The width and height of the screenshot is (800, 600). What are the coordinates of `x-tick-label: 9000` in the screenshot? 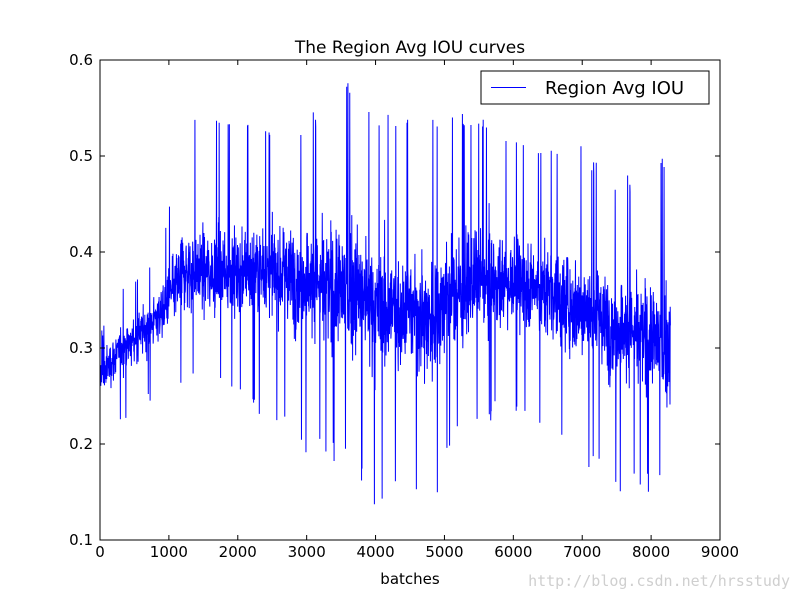 It's located at (720, 552).